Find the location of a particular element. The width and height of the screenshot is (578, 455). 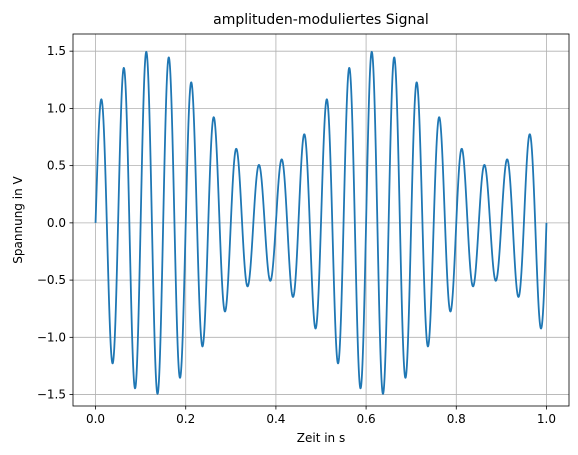

chart-title: amplituden-moduliertes Signal is located at coordinates (321, 20).